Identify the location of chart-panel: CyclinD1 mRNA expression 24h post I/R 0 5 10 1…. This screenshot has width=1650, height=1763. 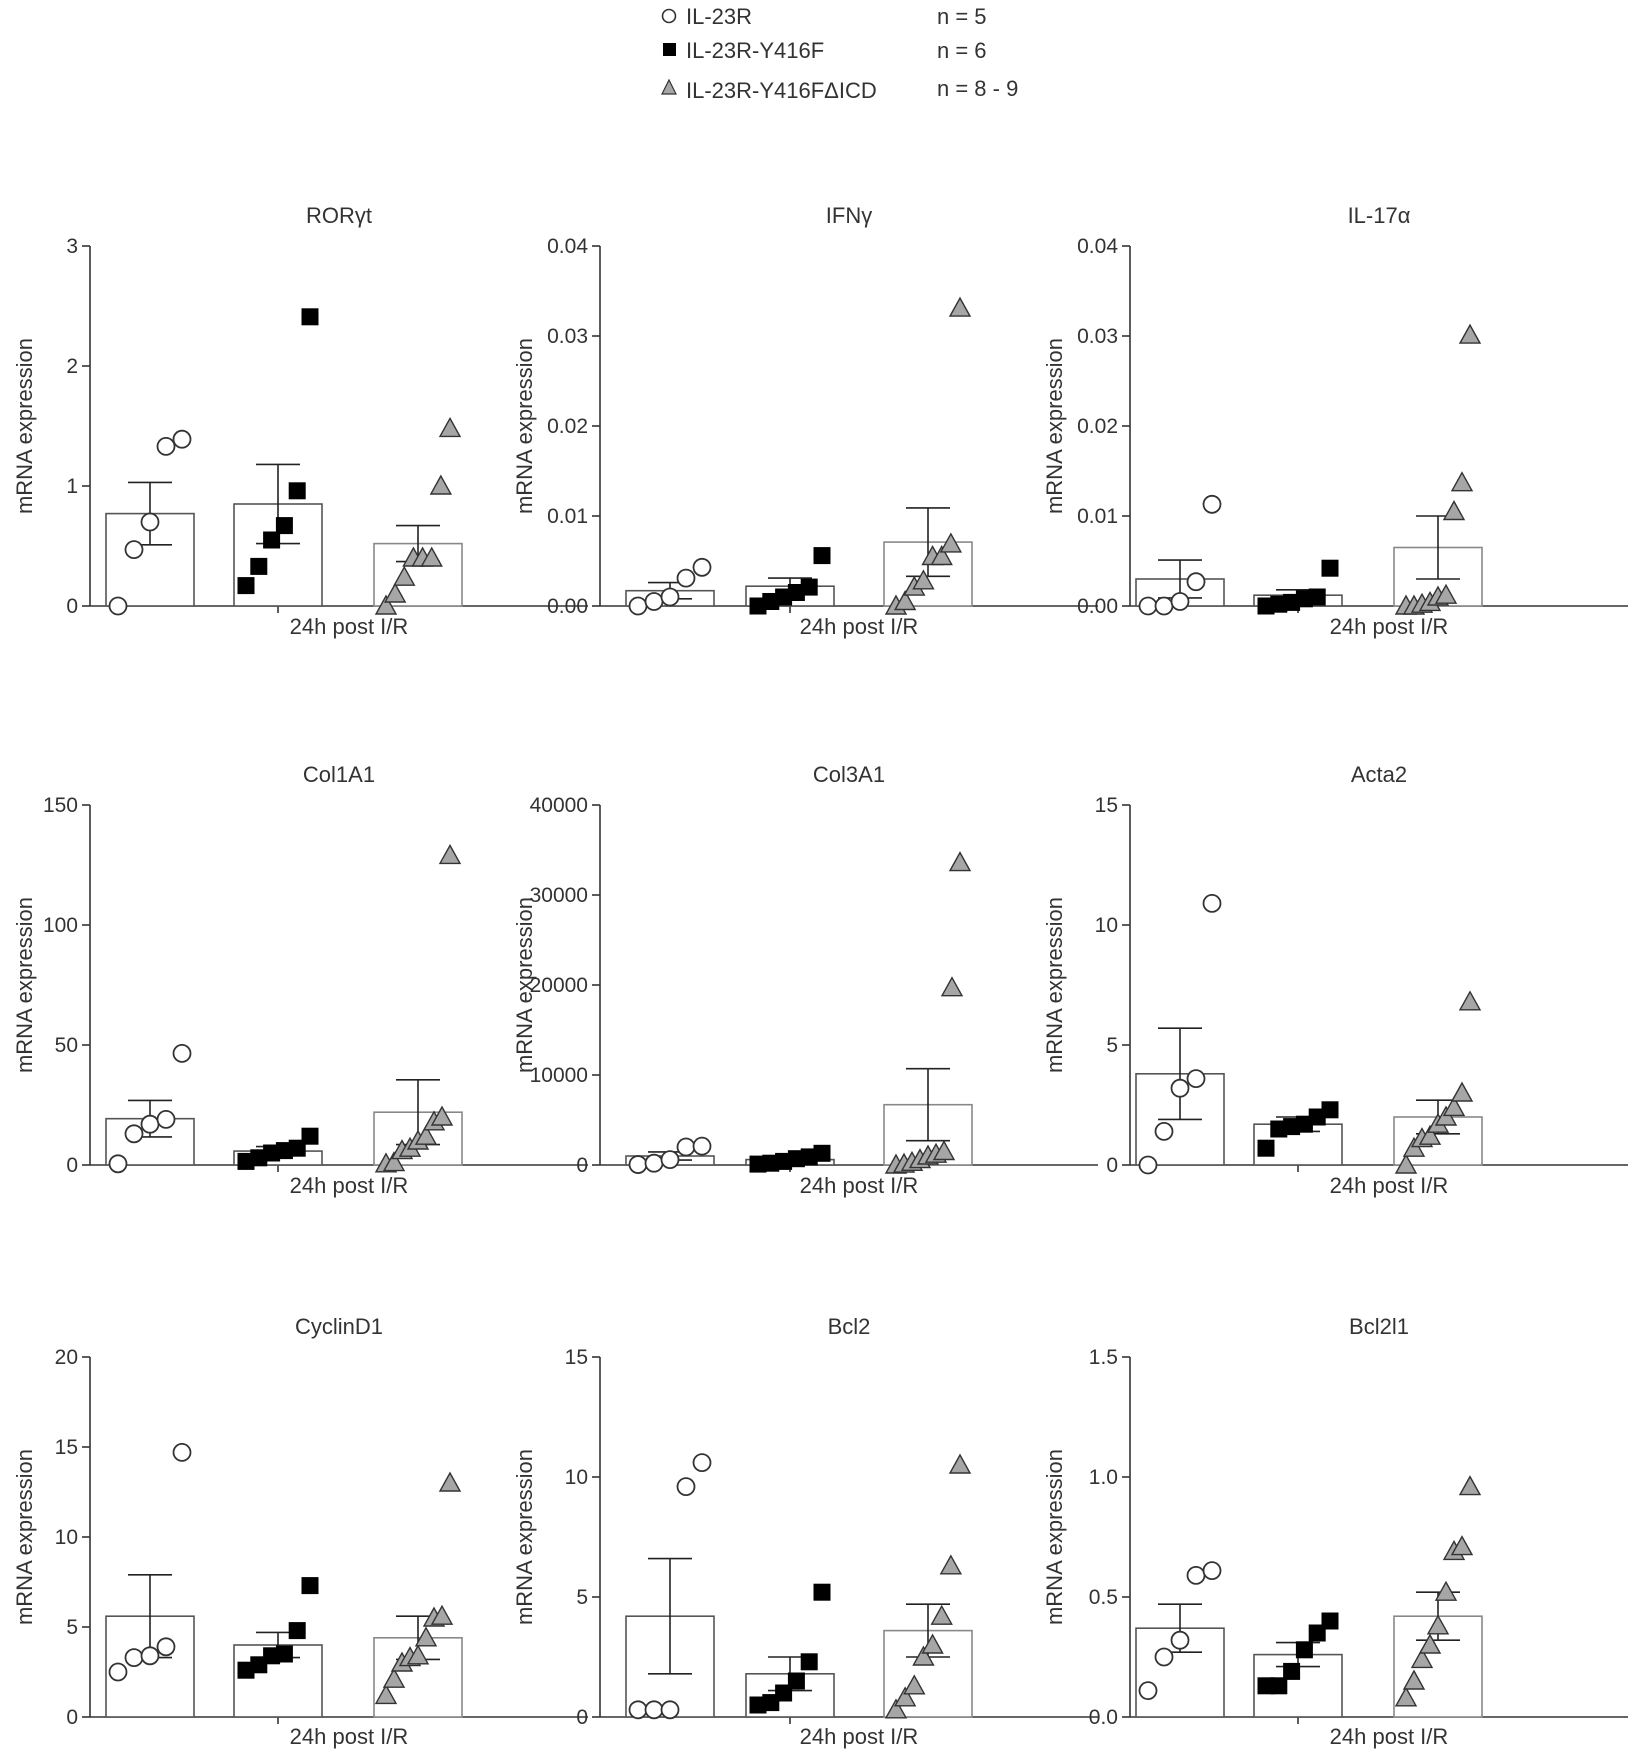
(300, 1531).